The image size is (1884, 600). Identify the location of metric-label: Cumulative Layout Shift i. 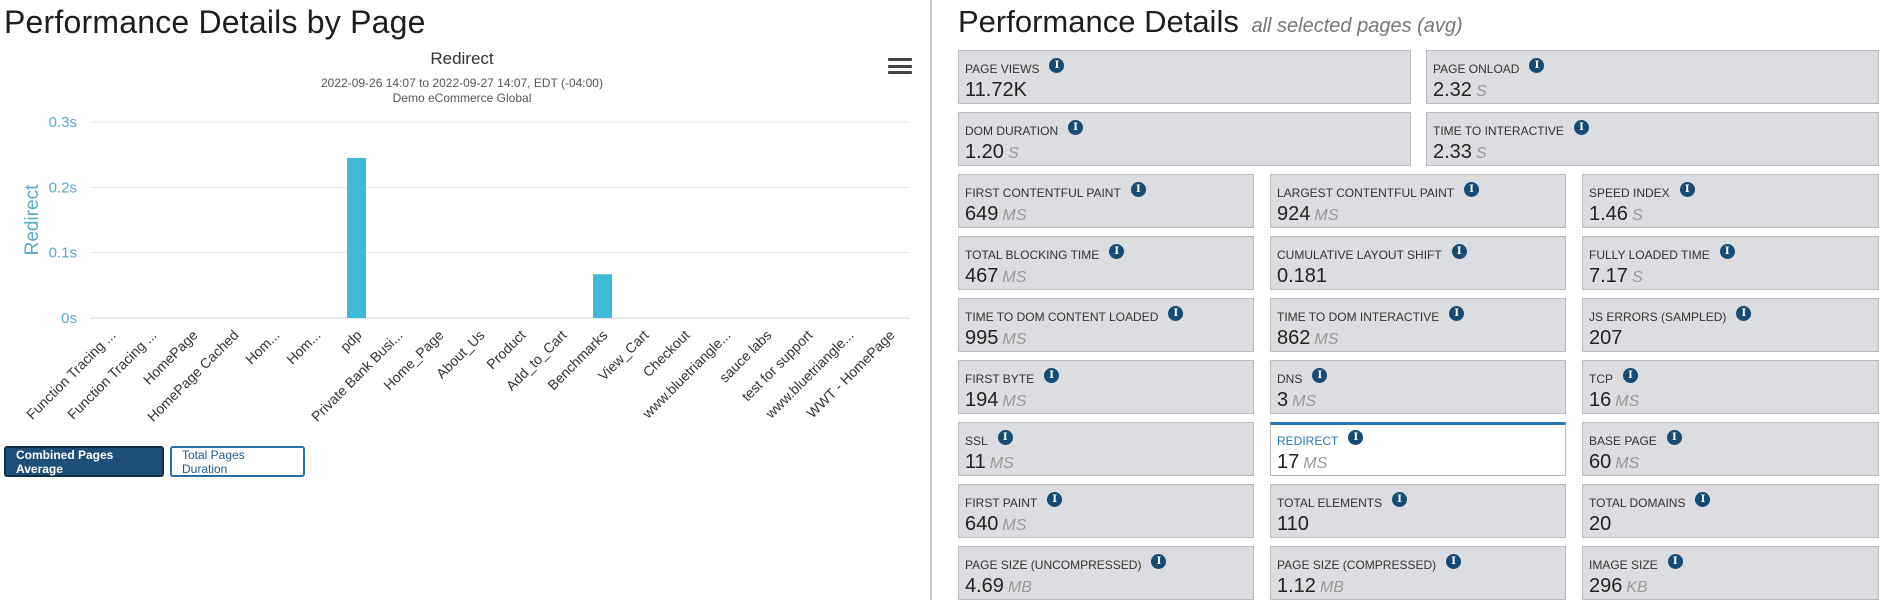
(1372, 253).